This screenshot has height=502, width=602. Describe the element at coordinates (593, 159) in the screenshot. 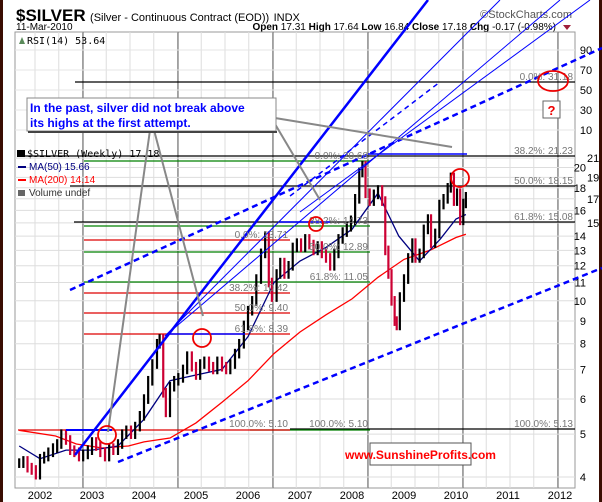

I see `y-tick-label: 21` at that location.